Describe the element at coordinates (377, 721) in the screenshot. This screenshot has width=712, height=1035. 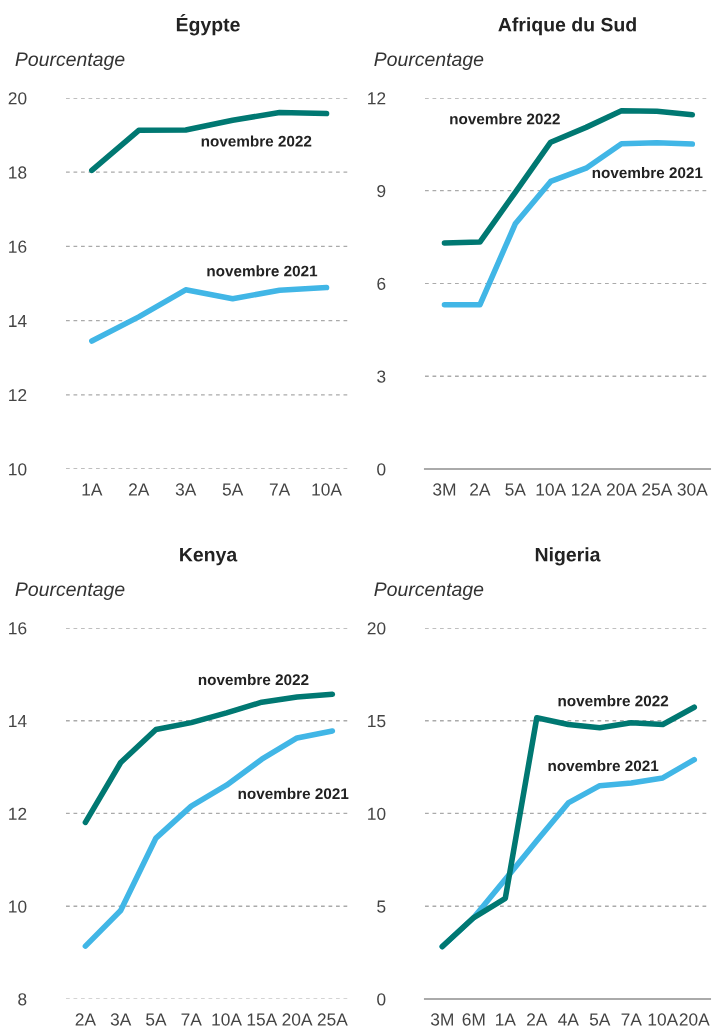
I see `y-tick-label: 15` at that location.